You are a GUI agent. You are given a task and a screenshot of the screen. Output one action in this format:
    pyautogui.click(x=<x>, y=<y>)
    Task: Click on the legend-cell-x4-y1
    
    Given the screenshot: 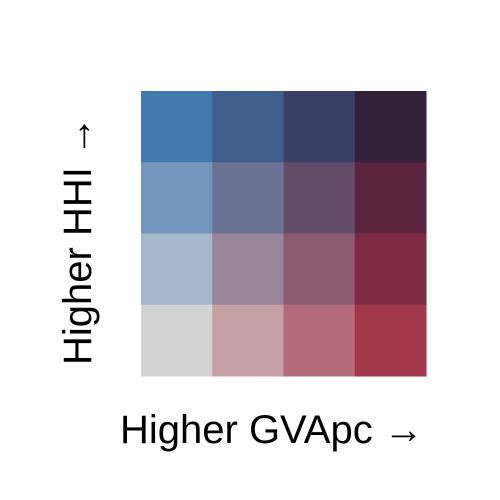 What is the action you would take?
    pyautogui.click(x=390, y=340)
    